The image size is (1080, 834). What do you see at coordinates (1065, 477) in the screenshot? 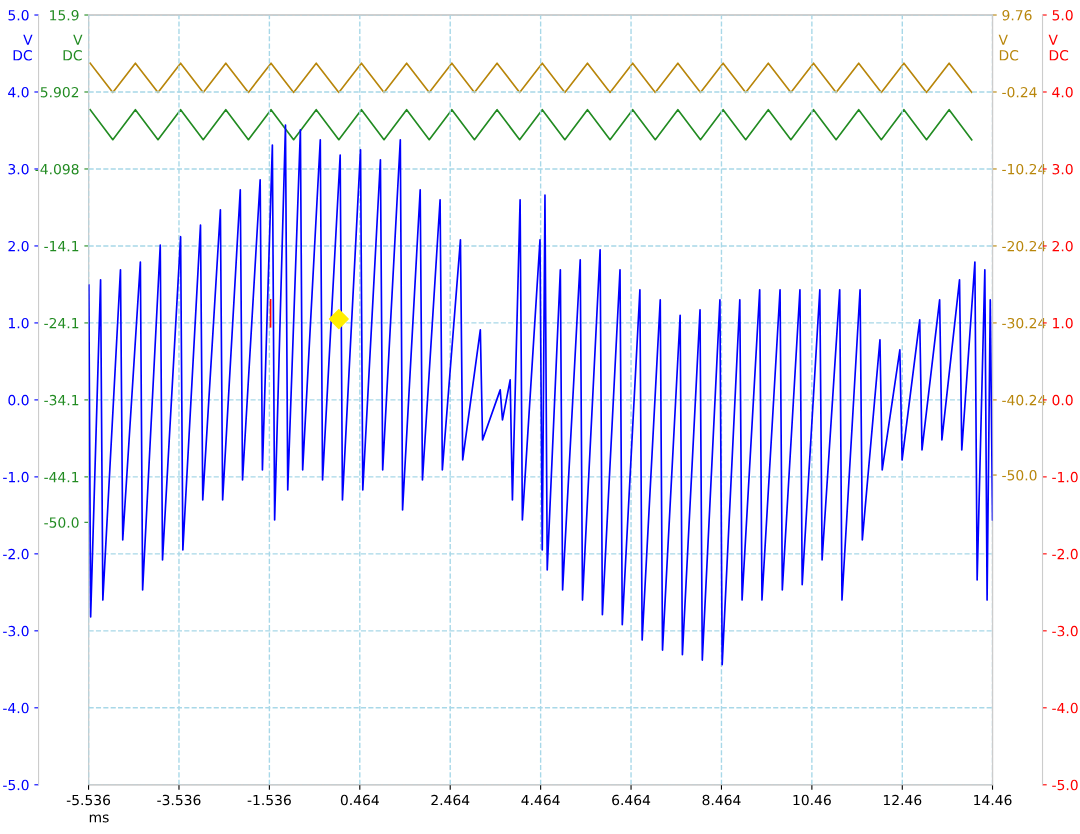
I see `text: -1.0` at bounding box center [1065, 477].